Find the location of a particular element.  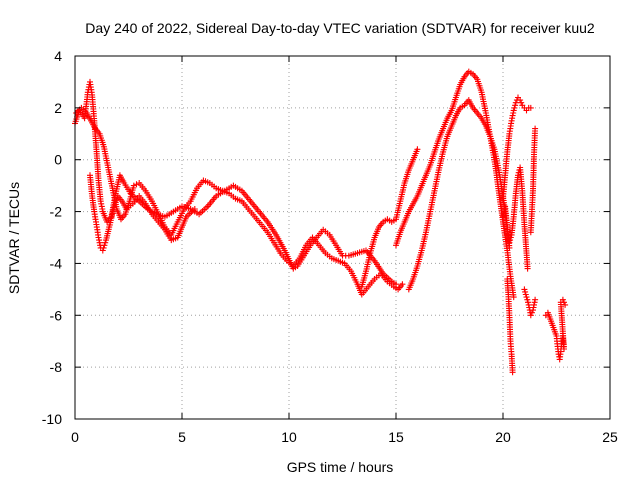

series-track-f is located at coordinates (389, 218).